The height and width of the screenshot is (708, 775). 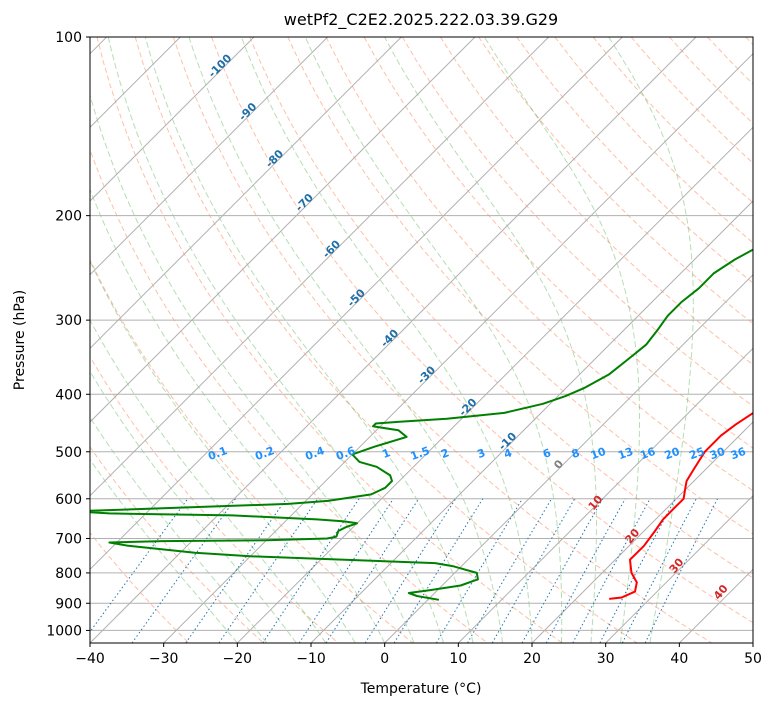 I want to click on mixing-ratio-label: 16, so click(x=647, y=454).